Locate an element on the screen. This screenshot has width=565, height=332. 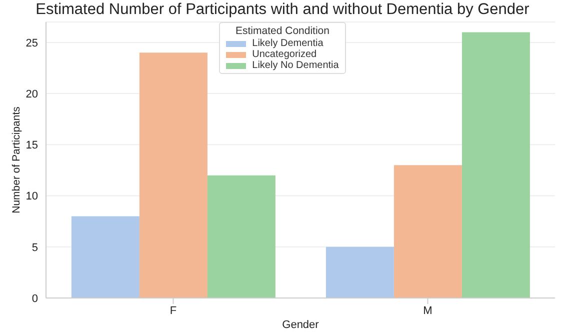
x-tick-label: F is located at coordinates (173, 310).